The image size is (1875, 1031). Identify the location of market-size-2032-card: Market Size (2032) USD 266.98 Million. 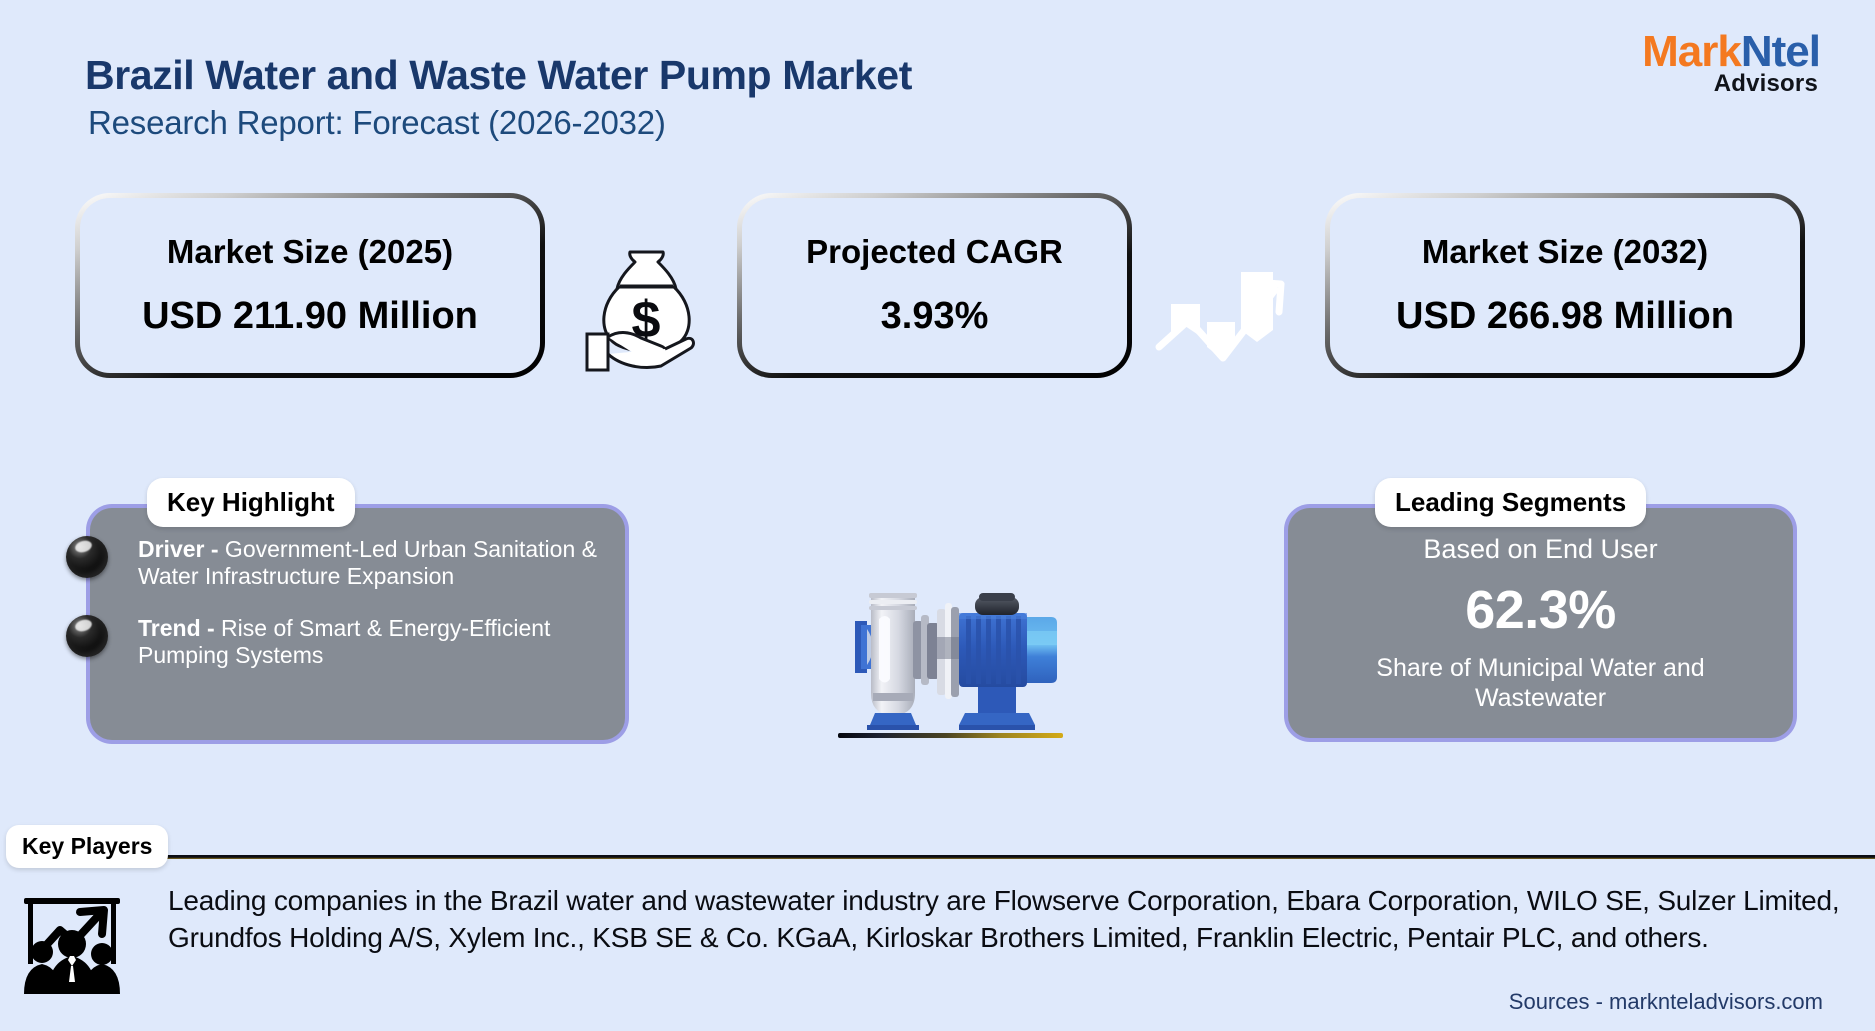
(1565, 285).